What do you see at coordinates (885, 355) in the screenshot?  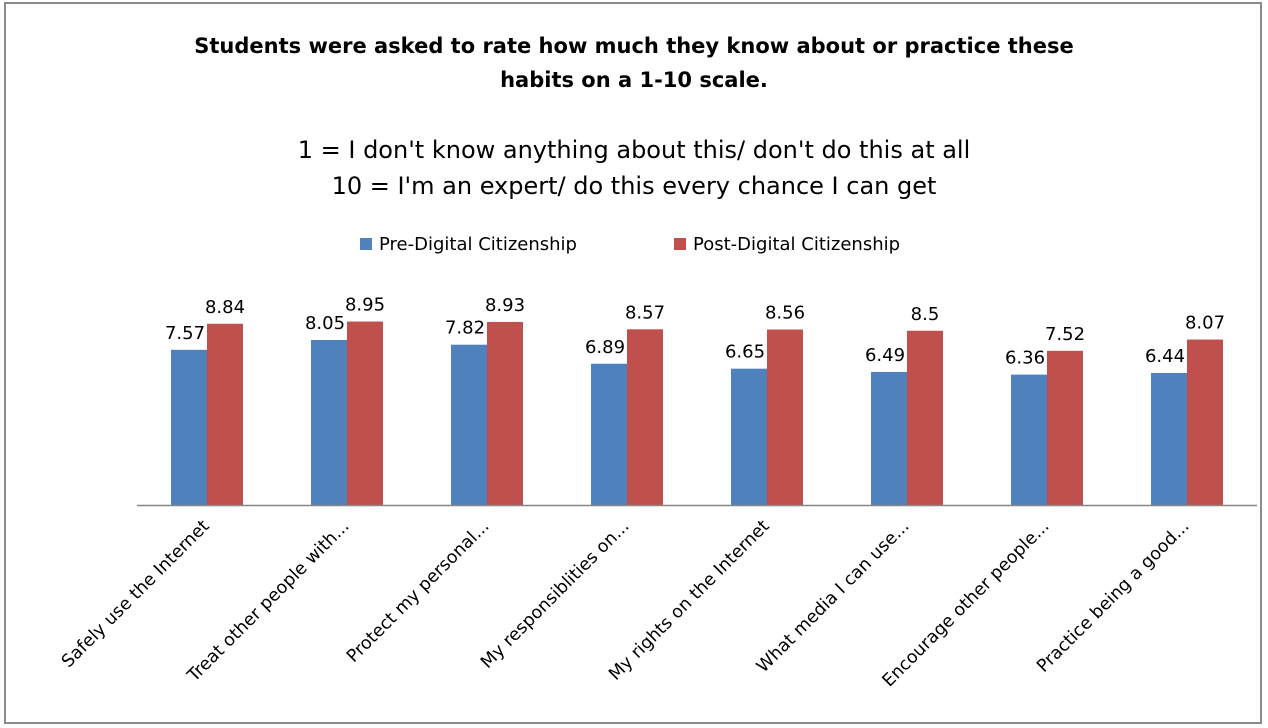 I see `data-label-pre-6: 6.49` at bounding box center [885, 355].